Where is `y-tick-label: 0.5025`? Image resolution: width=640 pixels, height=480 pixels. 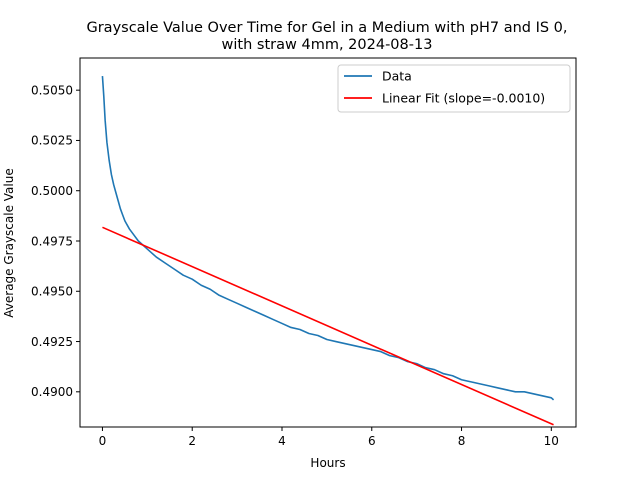
y-tick-label: 0.5025 is located at coordinates (52, 141).